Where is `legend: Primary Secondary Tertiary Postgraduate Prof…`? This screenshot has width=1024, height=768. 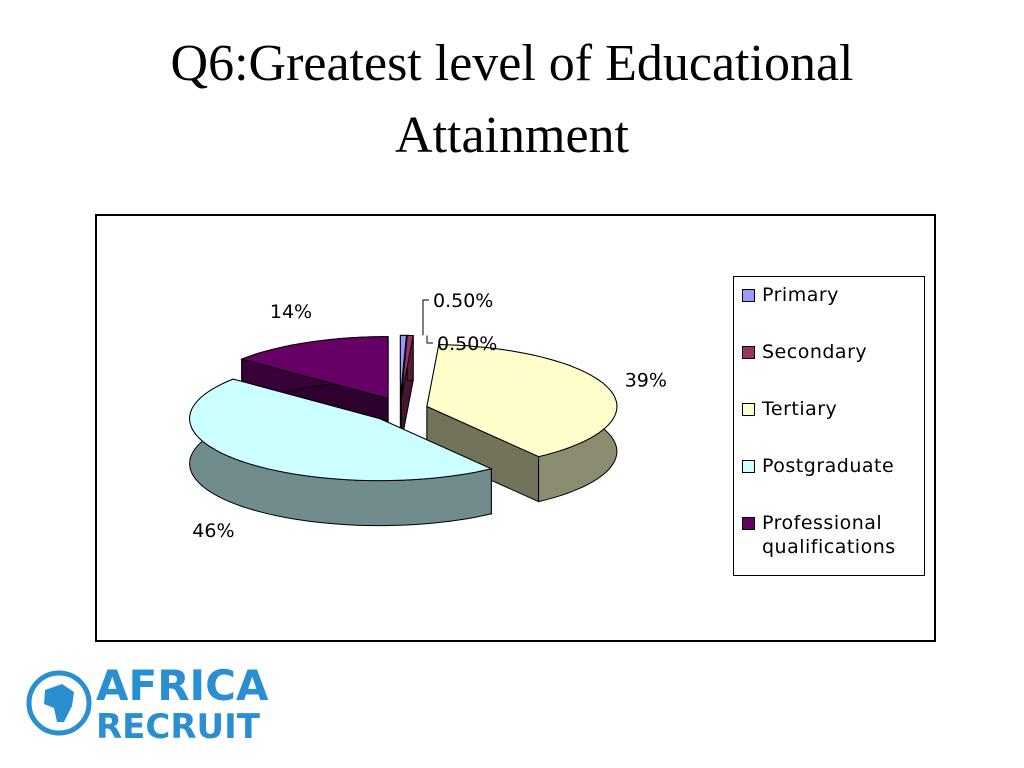 legend: Primary Secondary Tertiary Postgraduate Prof… is located at coordinates (829, 426).